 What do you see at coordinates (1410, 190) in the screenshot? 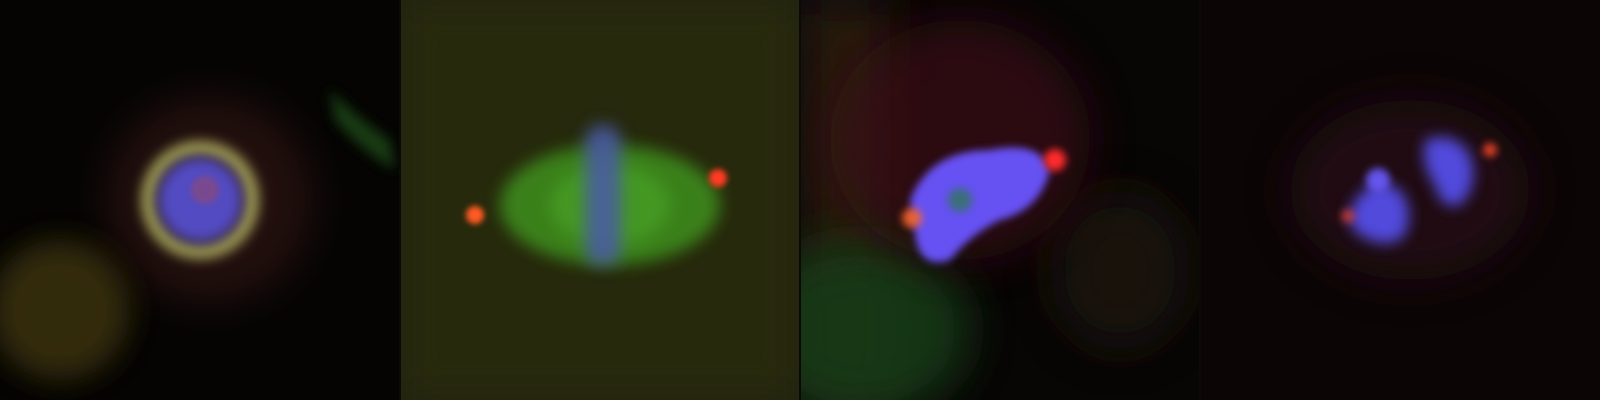
I see `cell-glow` at bounding box center [1410, 190].